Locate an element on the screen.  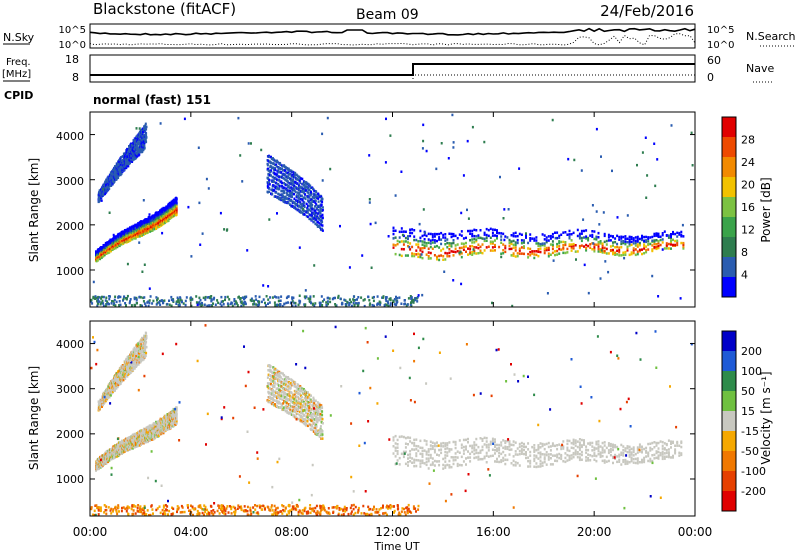
colorbar-swatch is located at coordinates (729, 287).